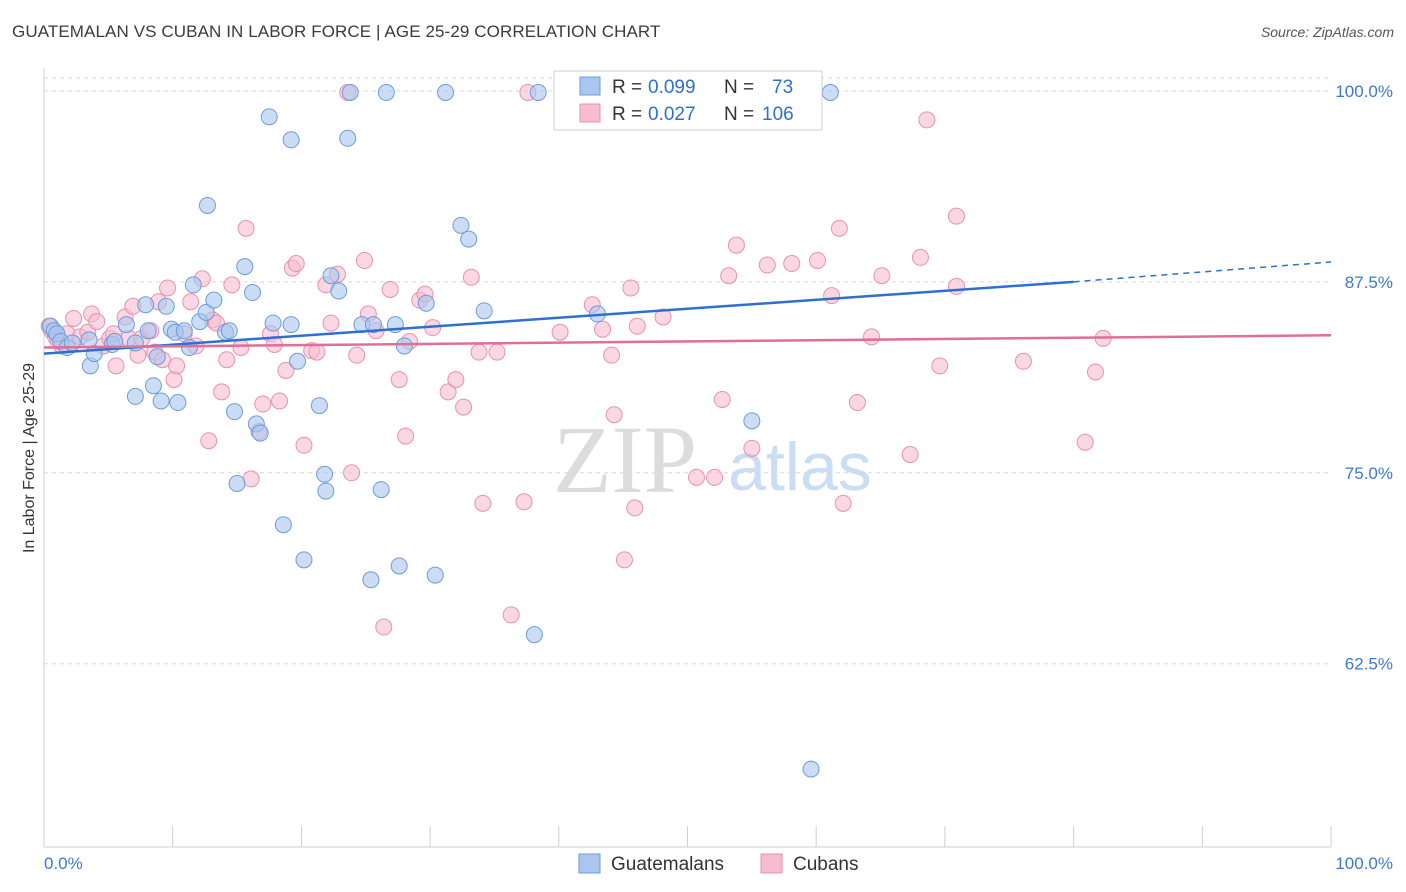 Image resolution: width=1406 pixels, height=892 pixels. What do you see at coordinates (558, 317) in the screenshot?
I see `trend-line-guatemalans` at bounding box center [558, 317].